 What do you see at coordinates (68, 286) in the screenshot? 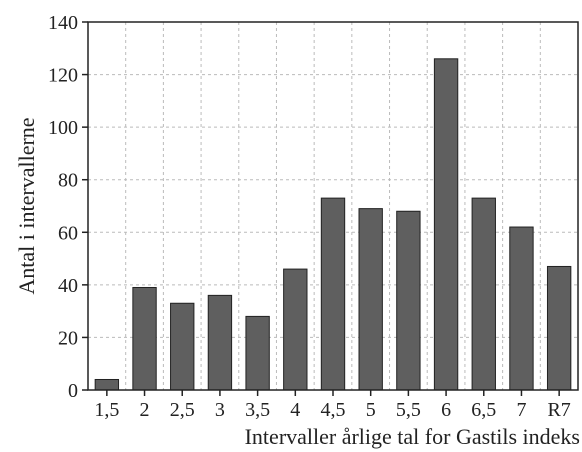
I see `y-tick-label: 40` at bounding box center [68, 286].